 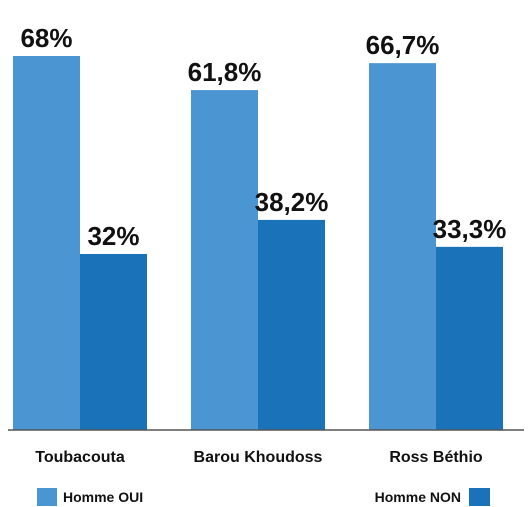 What do you see at coordinates (80, 457) in the screenshot?
I see `category-label-0: Toubacouta` at bounding box center [80, 457].